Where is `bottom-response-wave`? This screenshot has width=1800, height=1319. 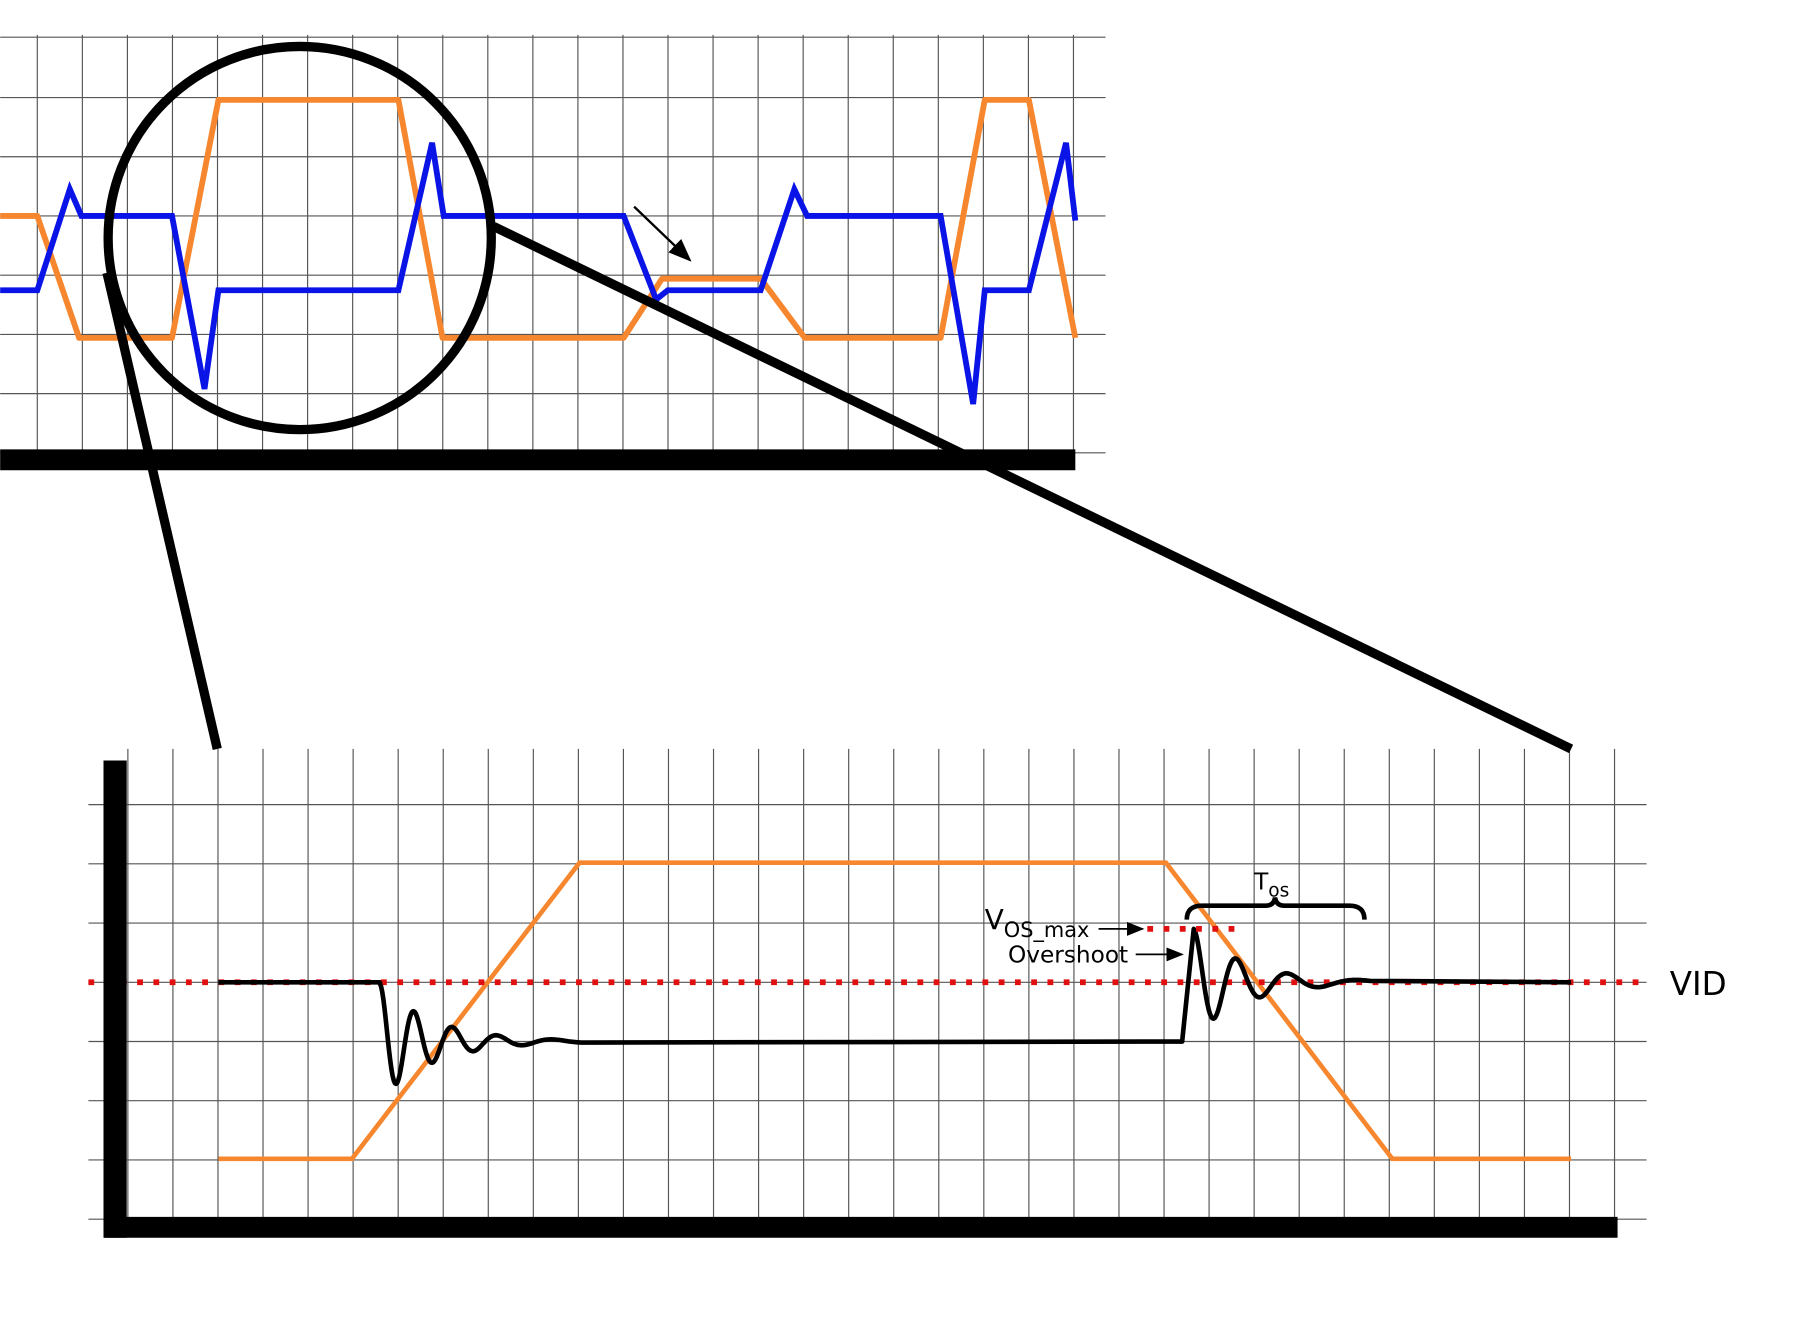
bottom-response-wave is located at coordinates (895, 1006).